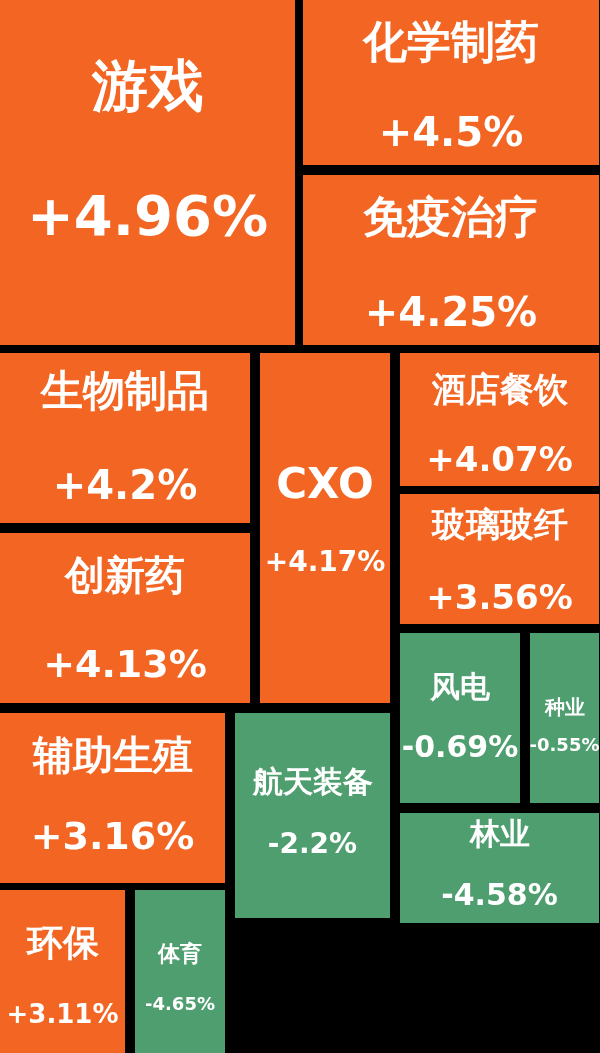  Describe the element at coordinates (564, 706) in the screenshot. I see `category-label: 种业` at that location.